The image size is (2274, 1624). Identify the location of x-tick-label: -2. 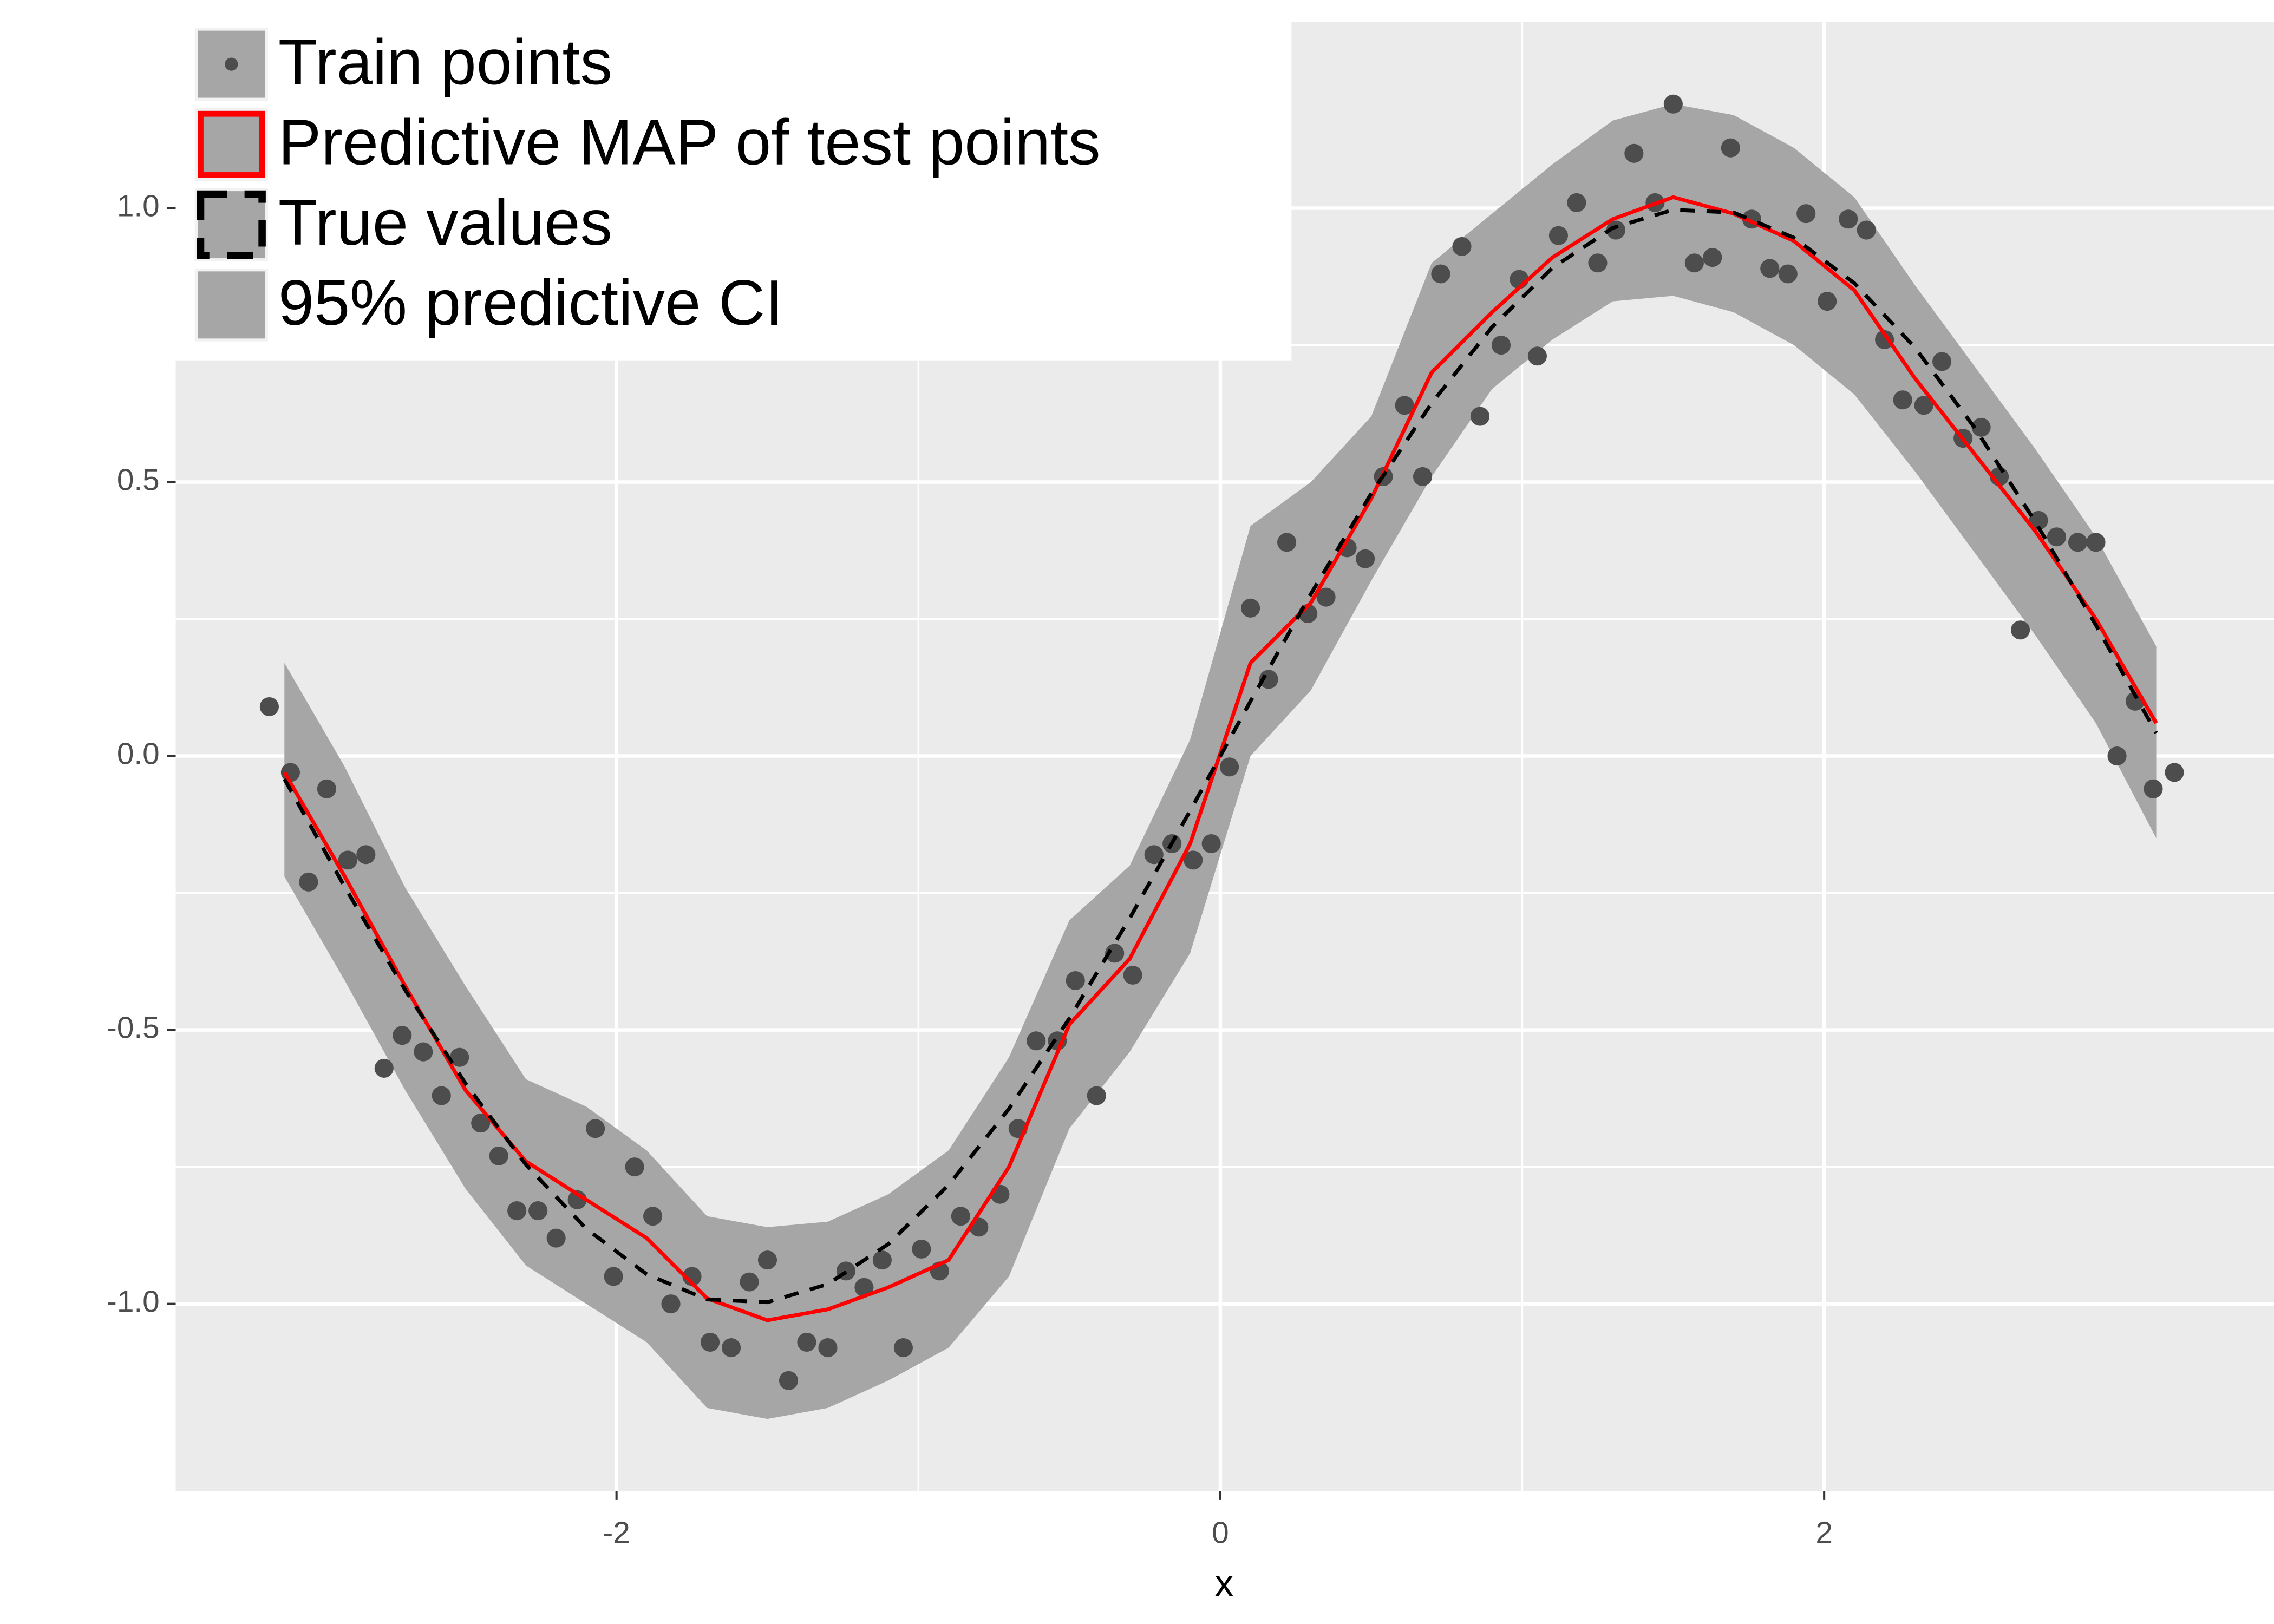
(617, 1533).